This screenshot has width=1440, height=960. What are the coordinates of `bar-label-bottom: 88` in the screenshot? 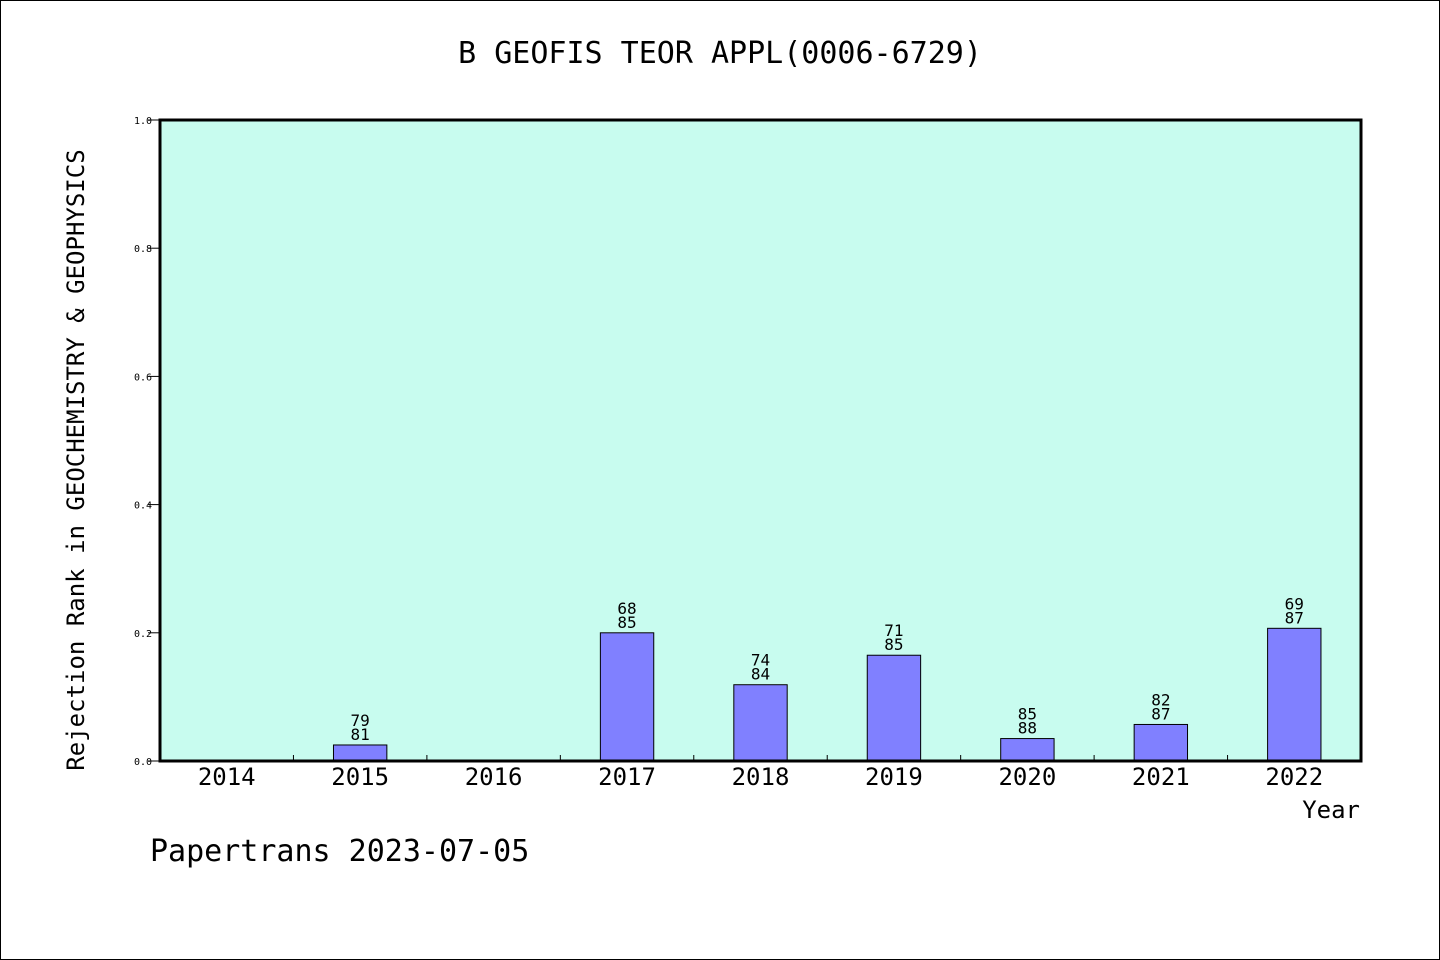 It's located at (1027, 728).